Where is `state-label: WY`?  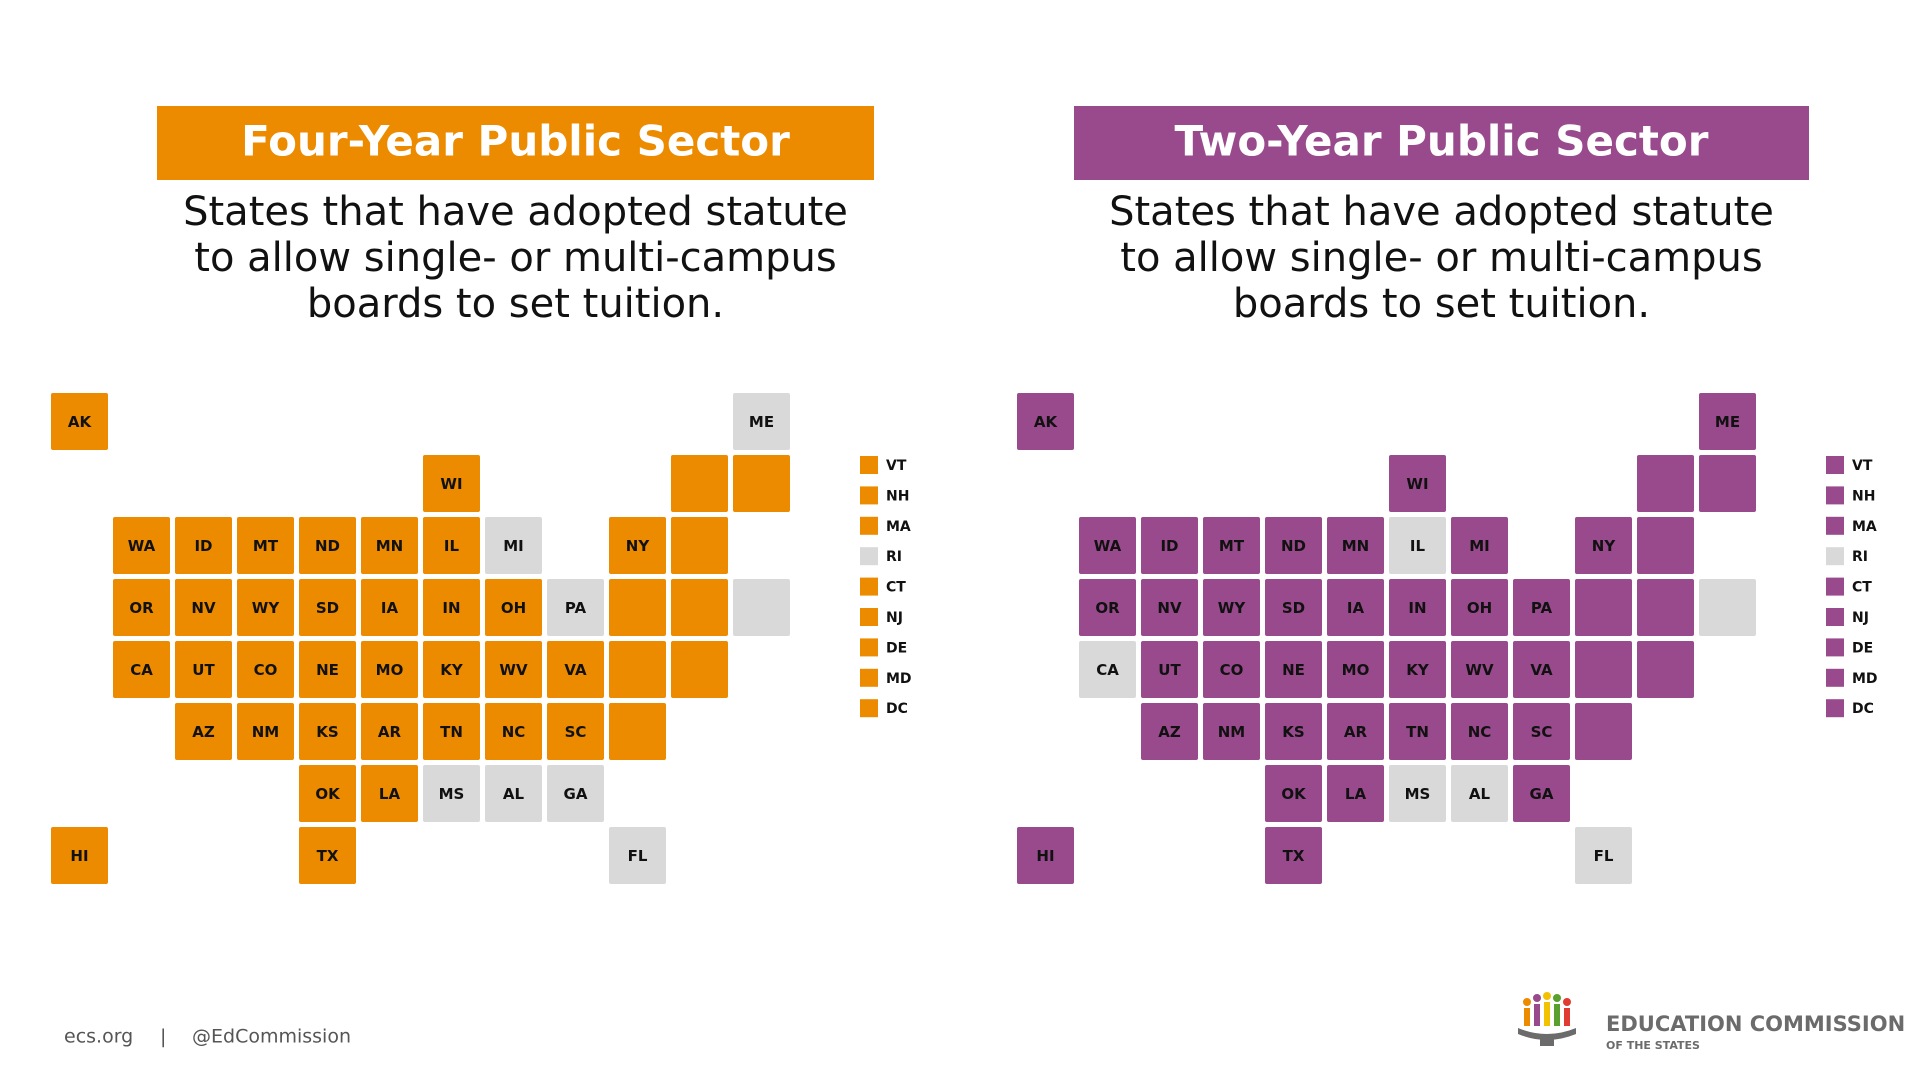
state-label: WY is located at coordinates (1232, 608).